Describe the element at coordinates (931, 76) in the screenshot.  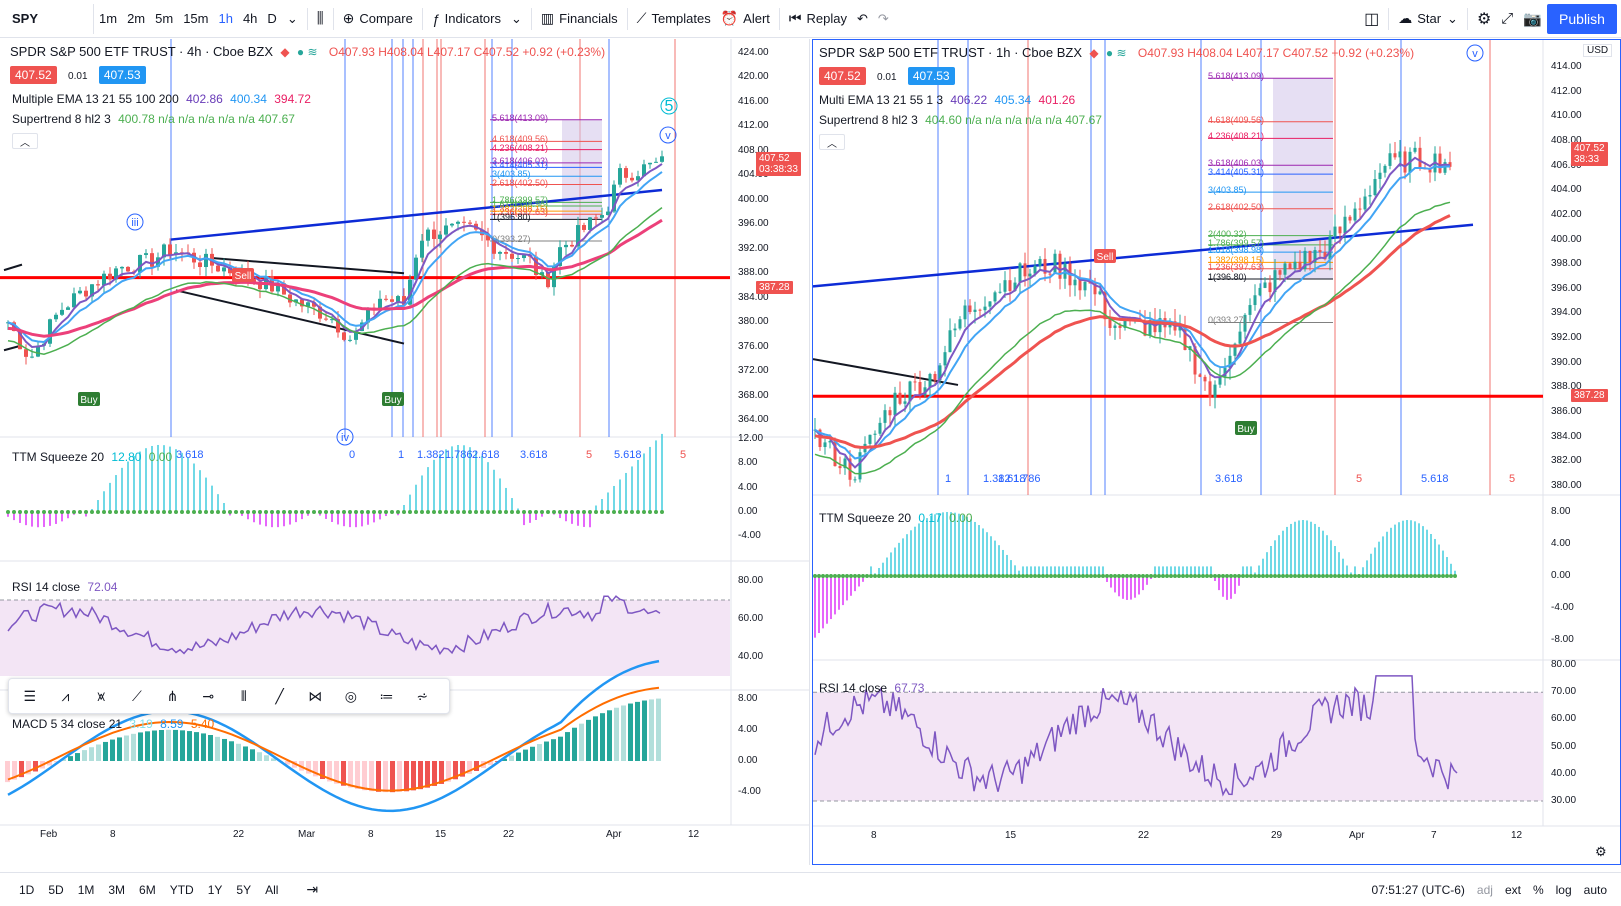
I see `right-ask-tag: 407.53` at that location.